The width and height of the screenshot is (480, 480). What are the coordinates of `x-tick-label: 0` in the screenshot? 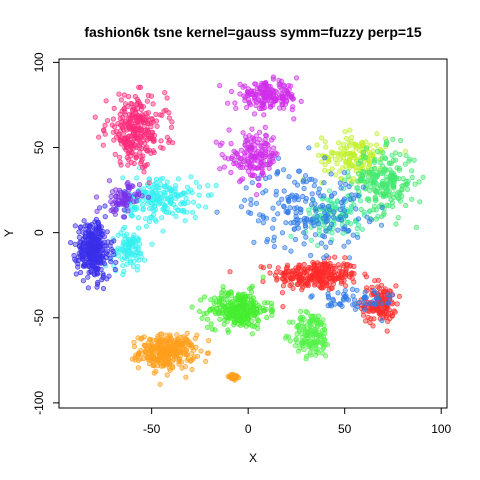 It's located at (248, 429).